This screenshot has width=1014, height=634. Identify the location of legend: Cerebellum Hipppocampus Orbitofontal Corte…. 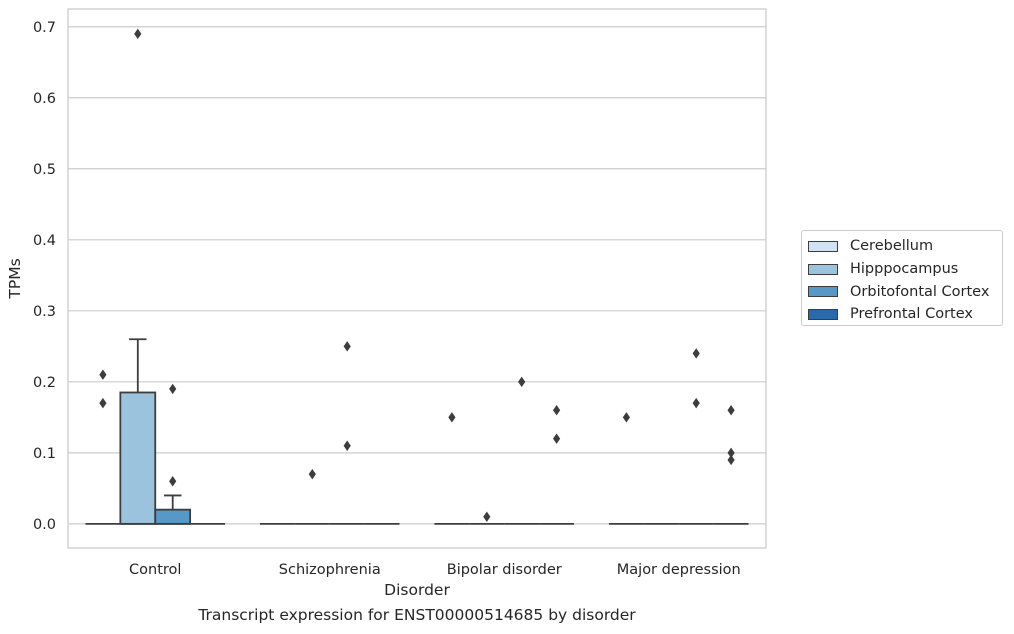
(902, 278).